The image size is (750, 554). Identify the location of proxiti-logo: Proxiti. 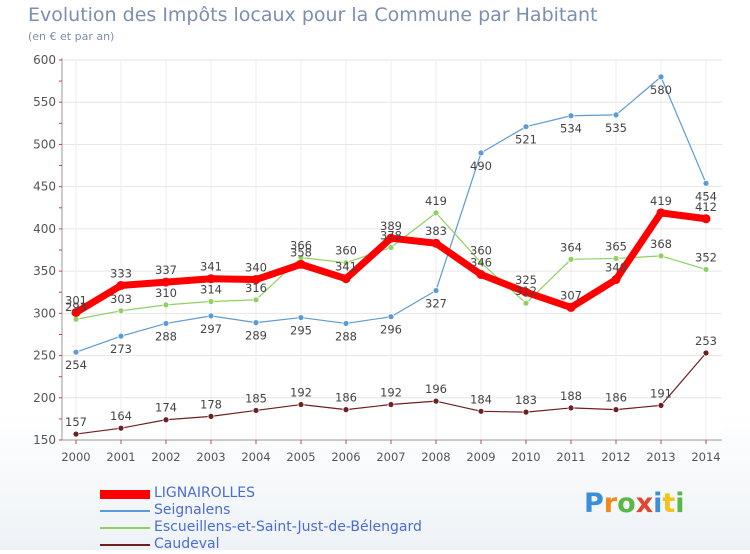
(634, 503).